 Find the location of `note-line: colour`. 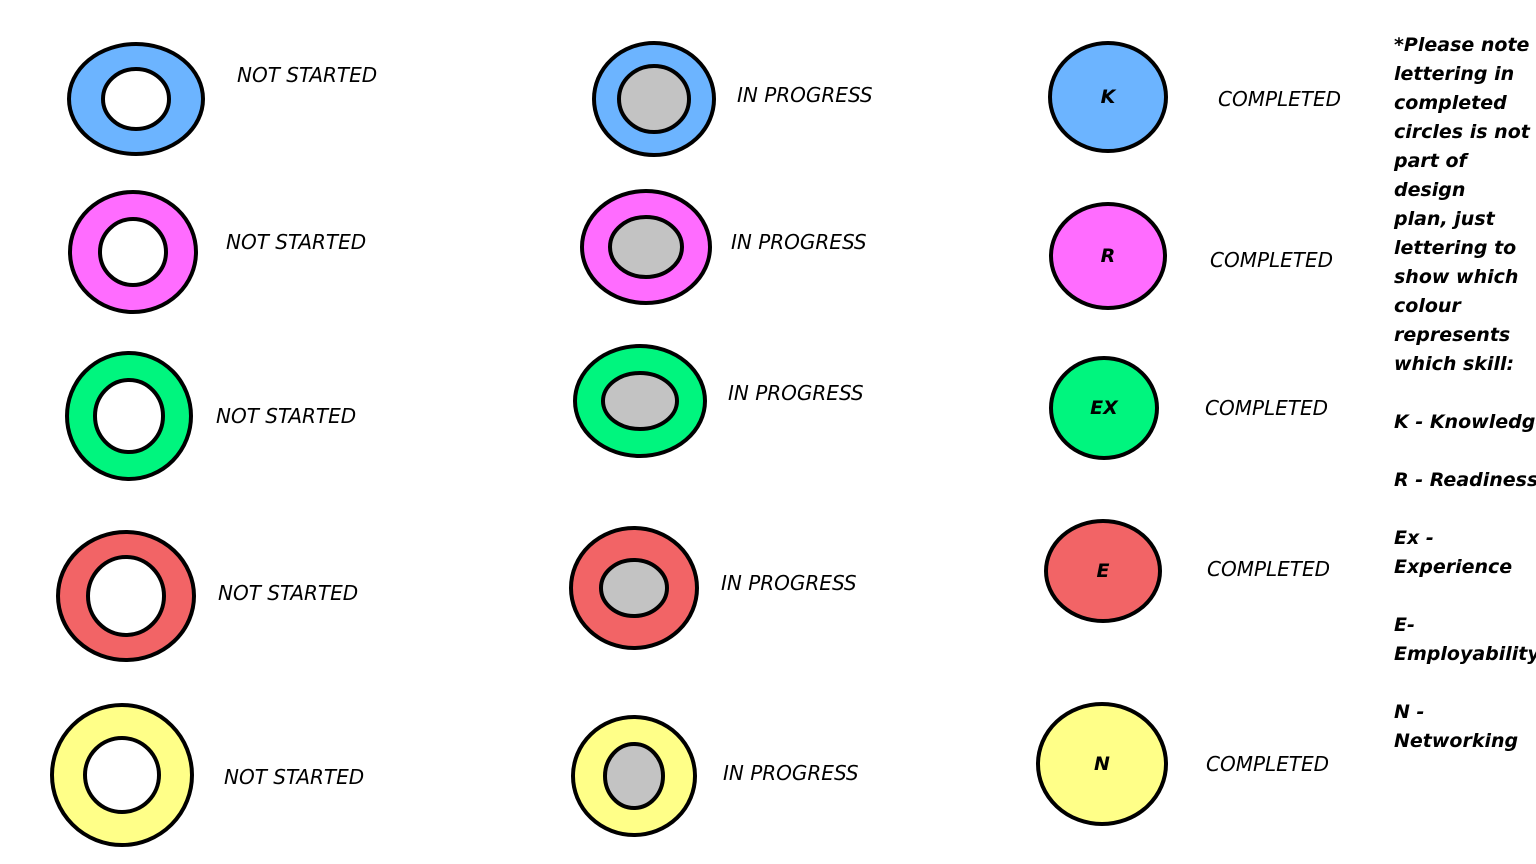

note-line: colour is located at coordinates (1427, 306).